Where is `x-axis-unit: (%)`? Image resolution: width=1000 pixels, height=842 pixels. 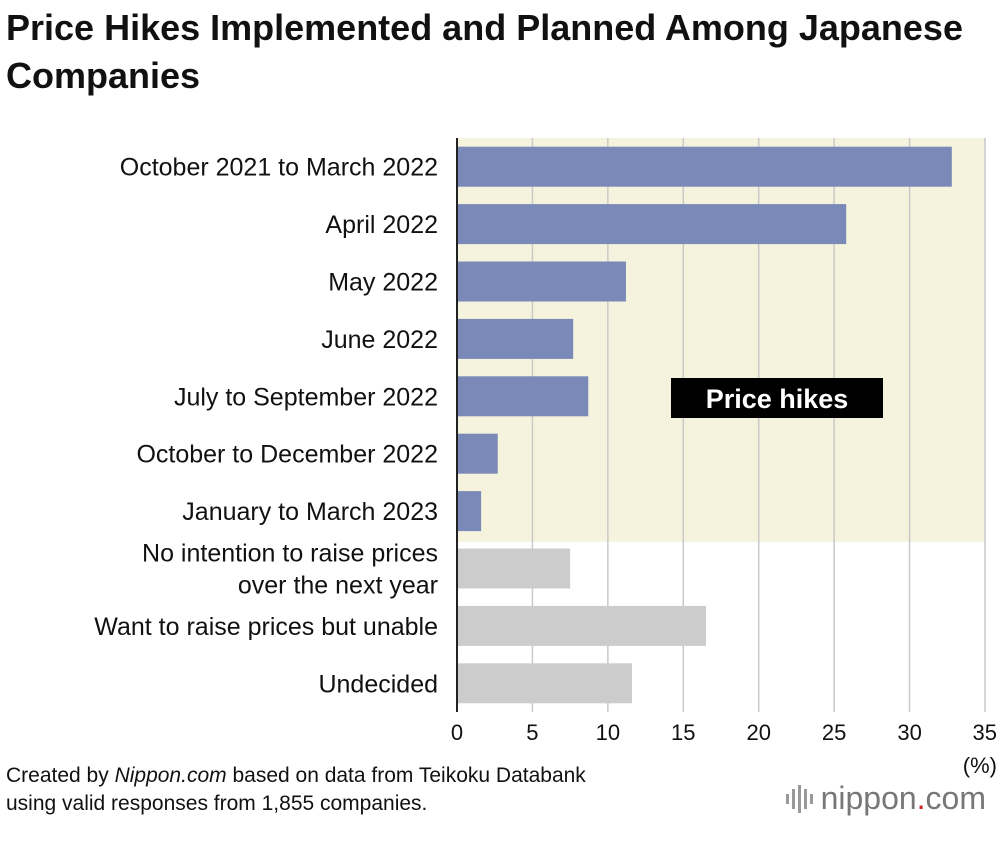 x-axis-unit: (%) is located at coordinates (980, 765).